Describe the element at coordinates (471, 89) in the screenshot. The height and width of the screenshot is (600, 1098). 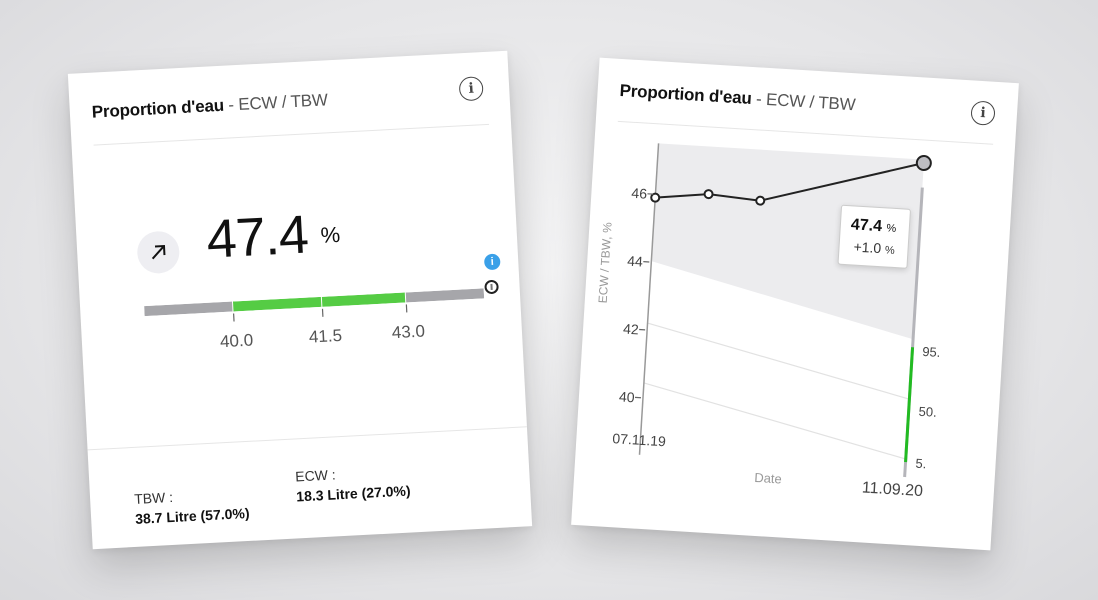
I see `info-icon: i` at that location.